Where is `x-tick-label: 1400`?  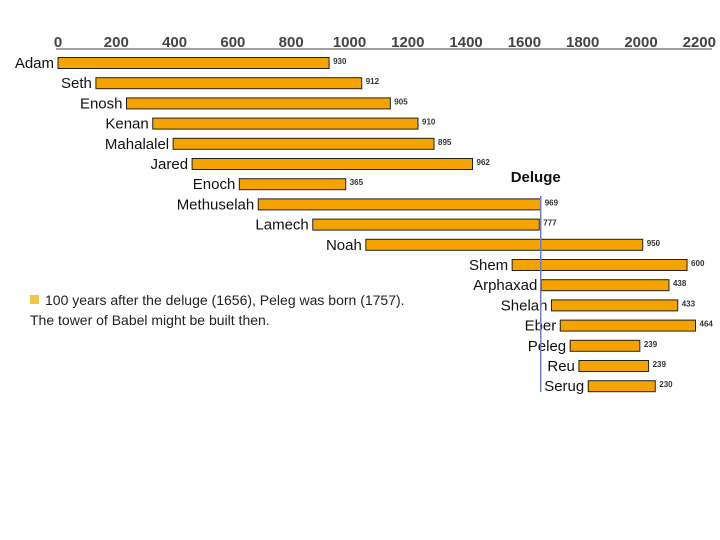
x-tick-label: 1400 is located at coordinates (465, 42).